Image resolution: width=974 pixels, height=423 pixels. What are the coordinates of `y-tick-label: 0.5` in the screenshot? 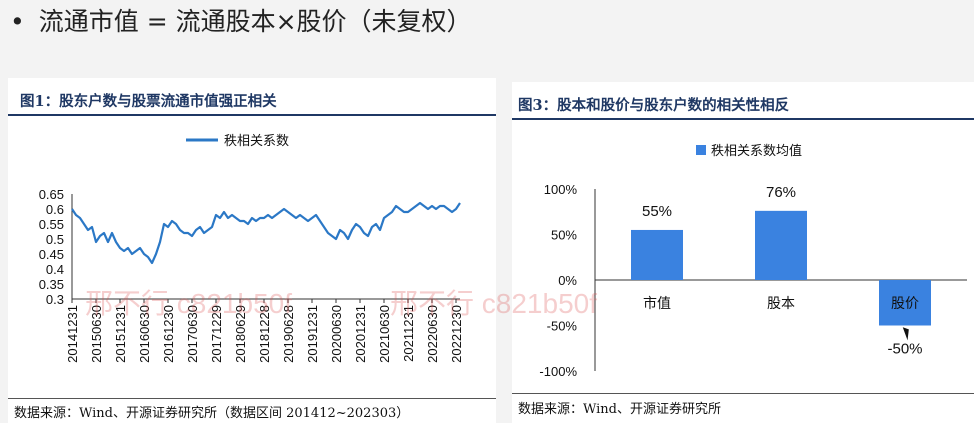 It's located at (55, 239).